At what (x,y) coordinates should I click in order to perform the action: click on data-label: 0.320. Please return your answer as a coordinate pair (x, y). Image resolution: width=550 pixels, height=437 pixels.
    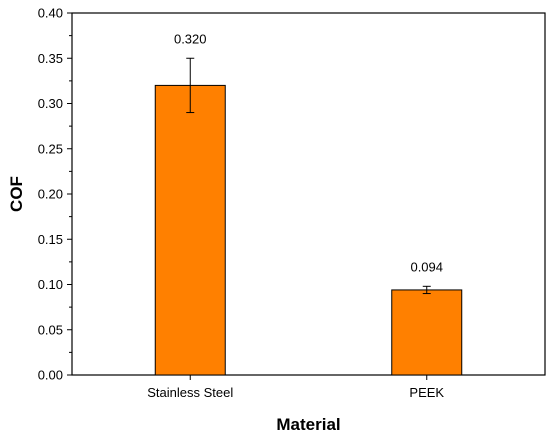
    Looking at the image, I should click on (190, 38).